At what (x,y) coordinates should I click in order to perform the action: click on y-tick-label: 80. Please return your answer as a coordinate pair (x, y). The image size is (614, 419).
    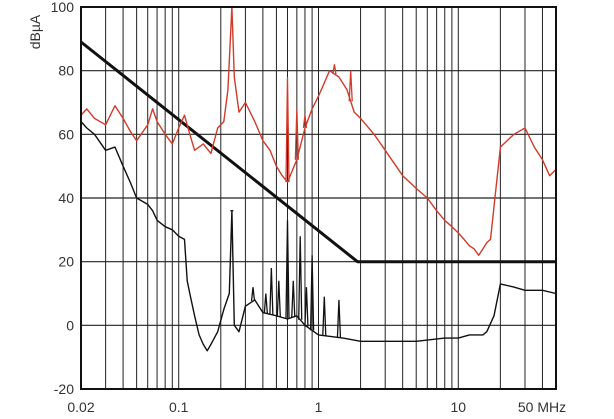
    Looking at the image, I should click on (66, 71).